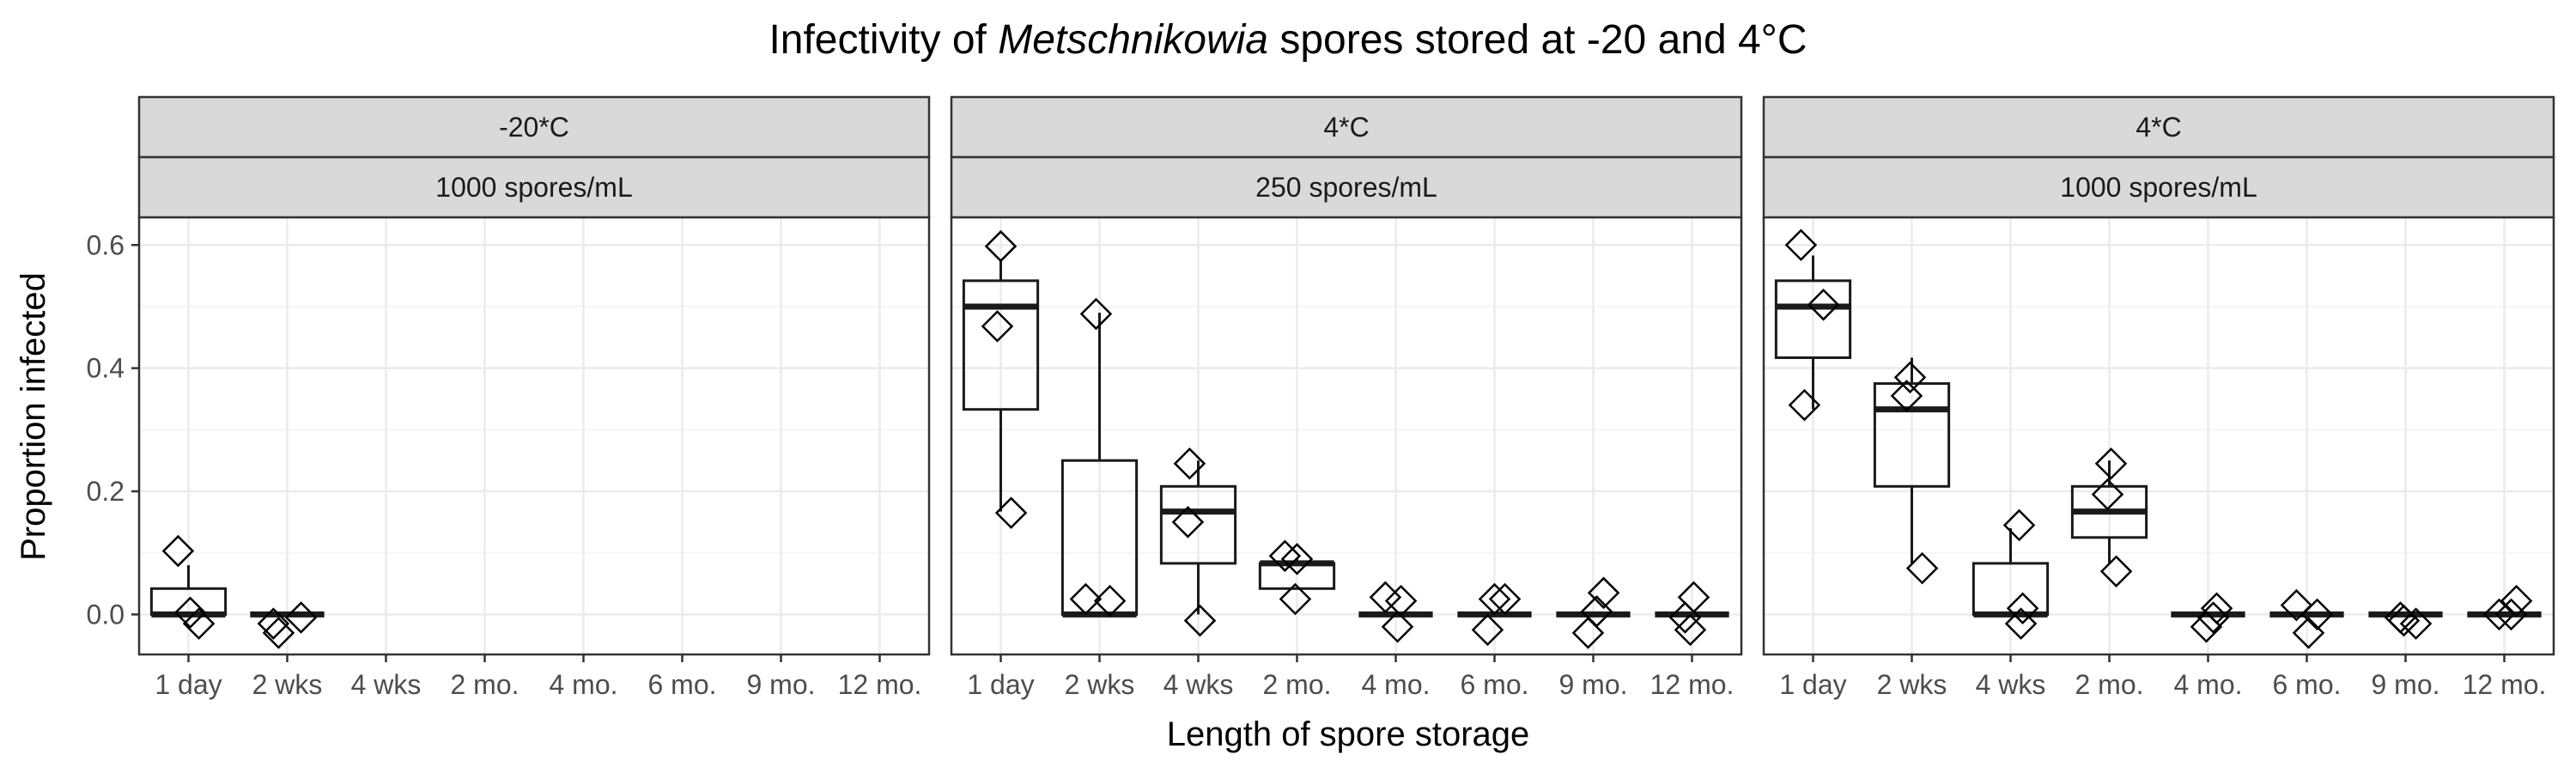 The height and width of the screenshot is (773, 2576). I want to click on box-4-wks, so click(2011, 573).